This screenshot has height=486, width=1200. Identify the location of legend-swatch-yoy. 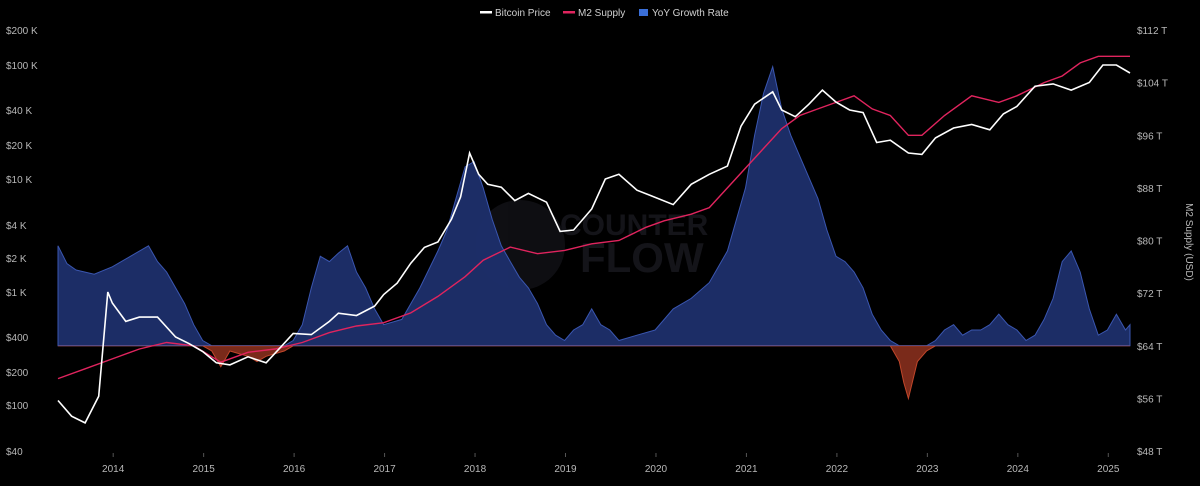
(643, 12).